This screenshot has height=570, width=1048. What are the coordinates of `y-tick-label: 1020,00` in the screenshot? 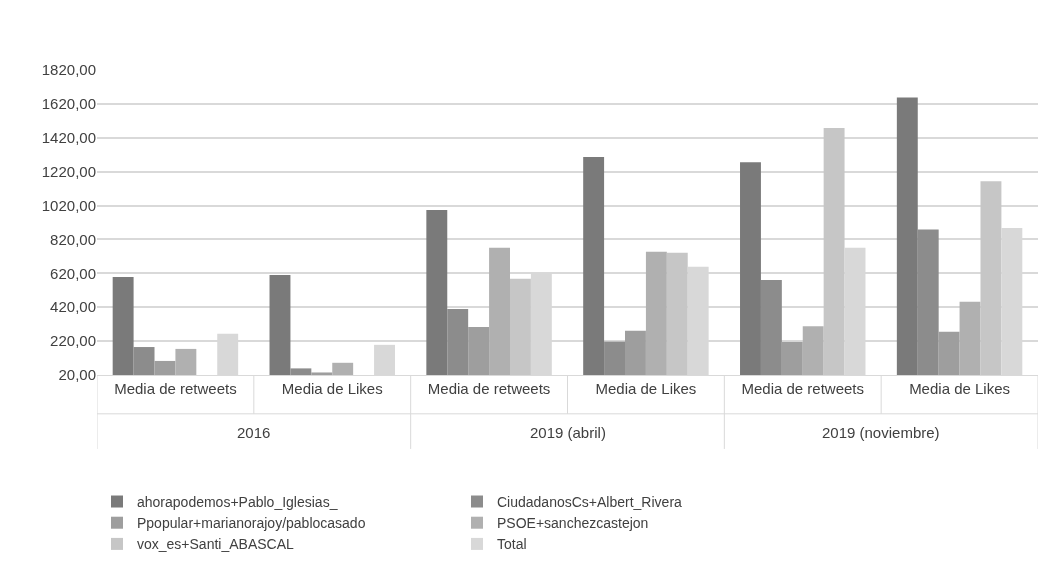 It's located at (68, 205).